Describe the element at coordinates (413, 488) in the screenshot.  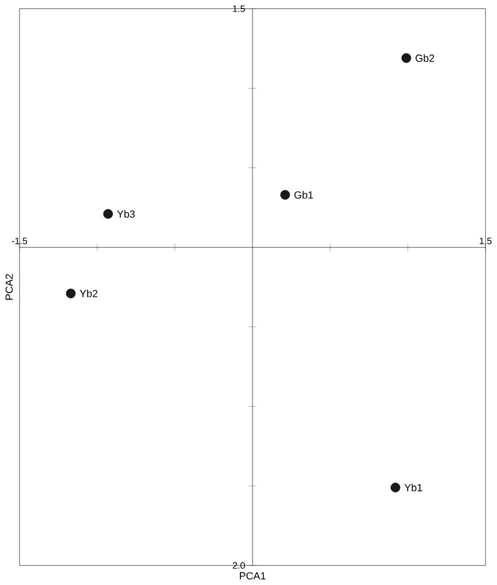
I see `annotation: Yb1` at that location.